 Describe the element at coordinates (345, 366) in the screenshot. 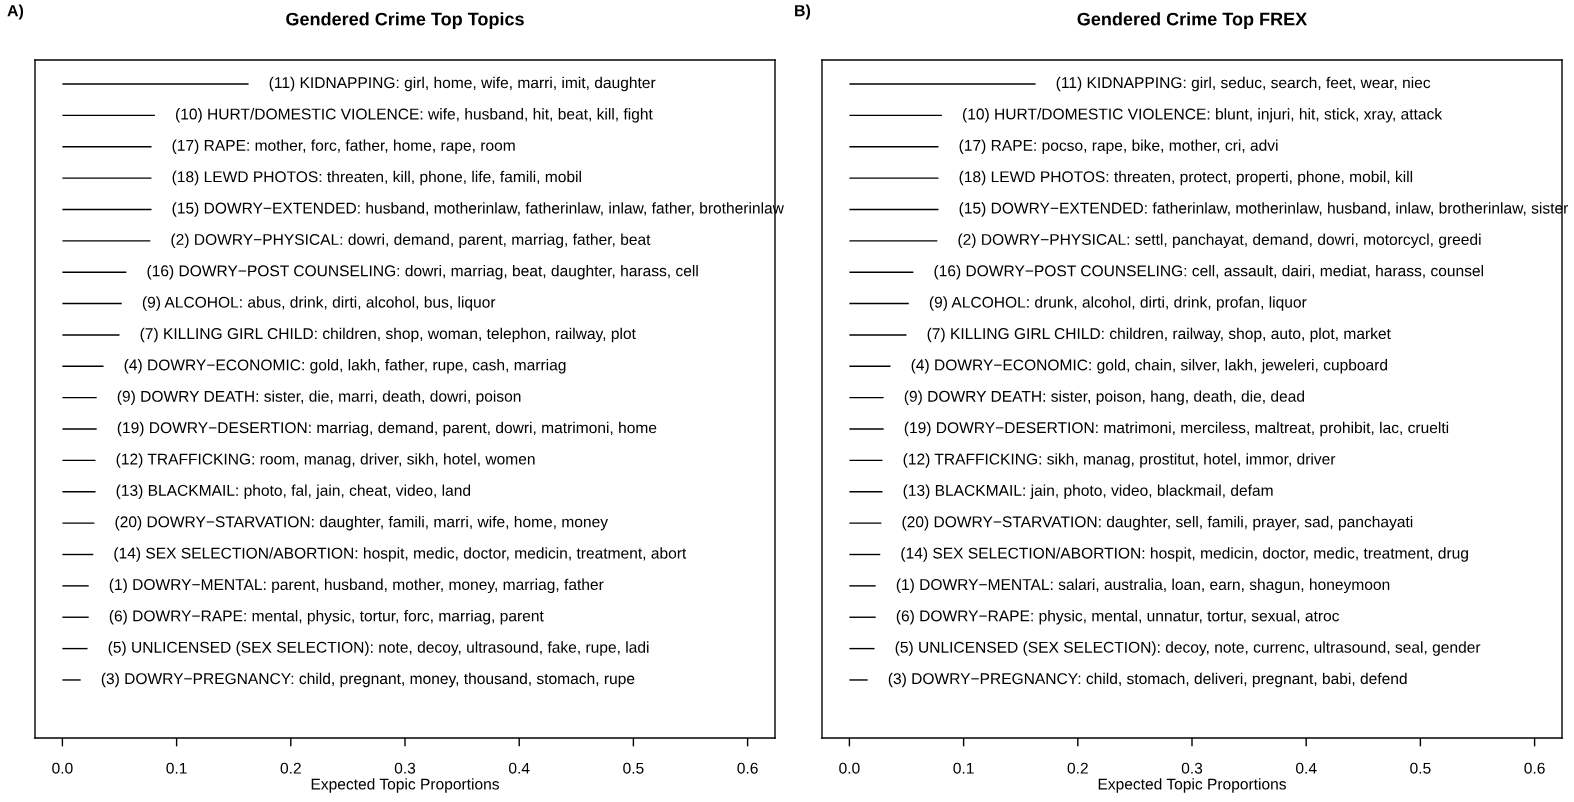

I see `y-tick-label: (4) DOWRY−ECONOMIC: gold, lakh, father, rupe, cash, marriag` at that location.